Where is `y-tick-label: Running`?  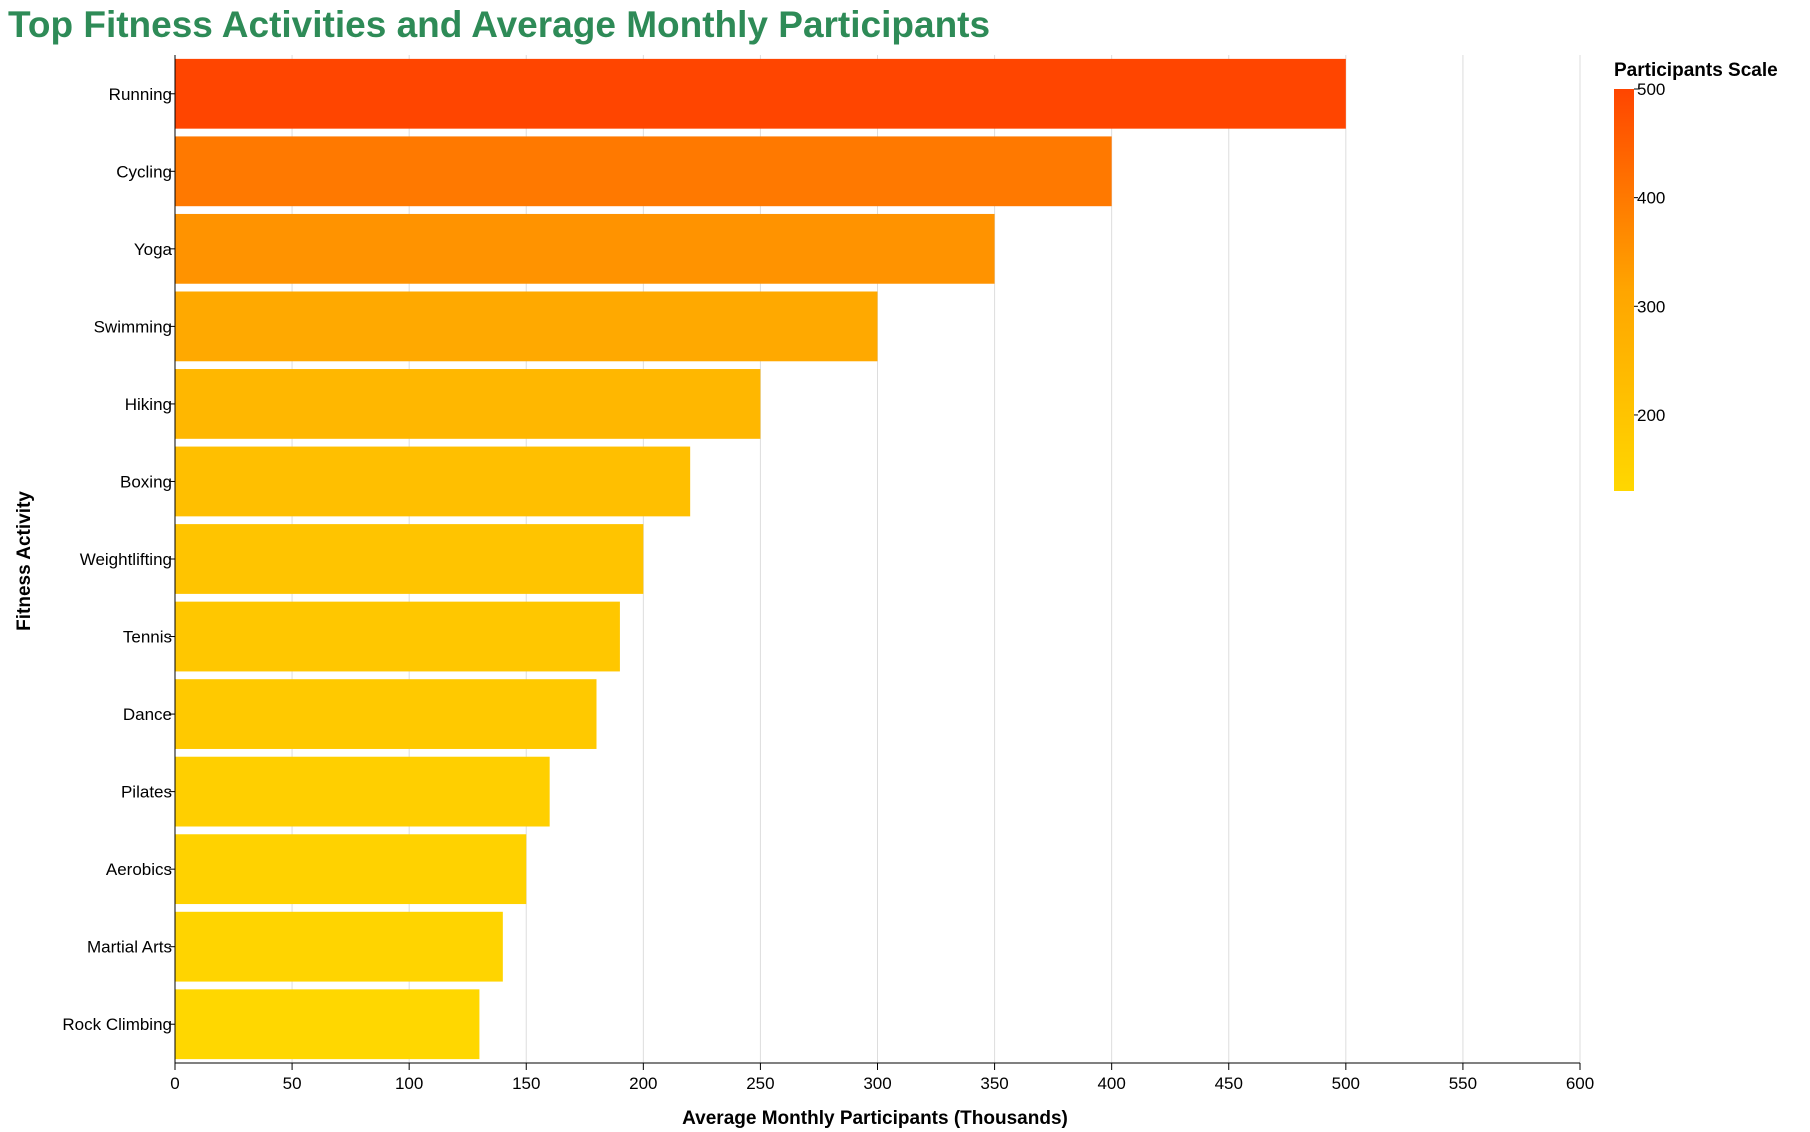 y-tick-label: Running is located at coordinates (140, 94).